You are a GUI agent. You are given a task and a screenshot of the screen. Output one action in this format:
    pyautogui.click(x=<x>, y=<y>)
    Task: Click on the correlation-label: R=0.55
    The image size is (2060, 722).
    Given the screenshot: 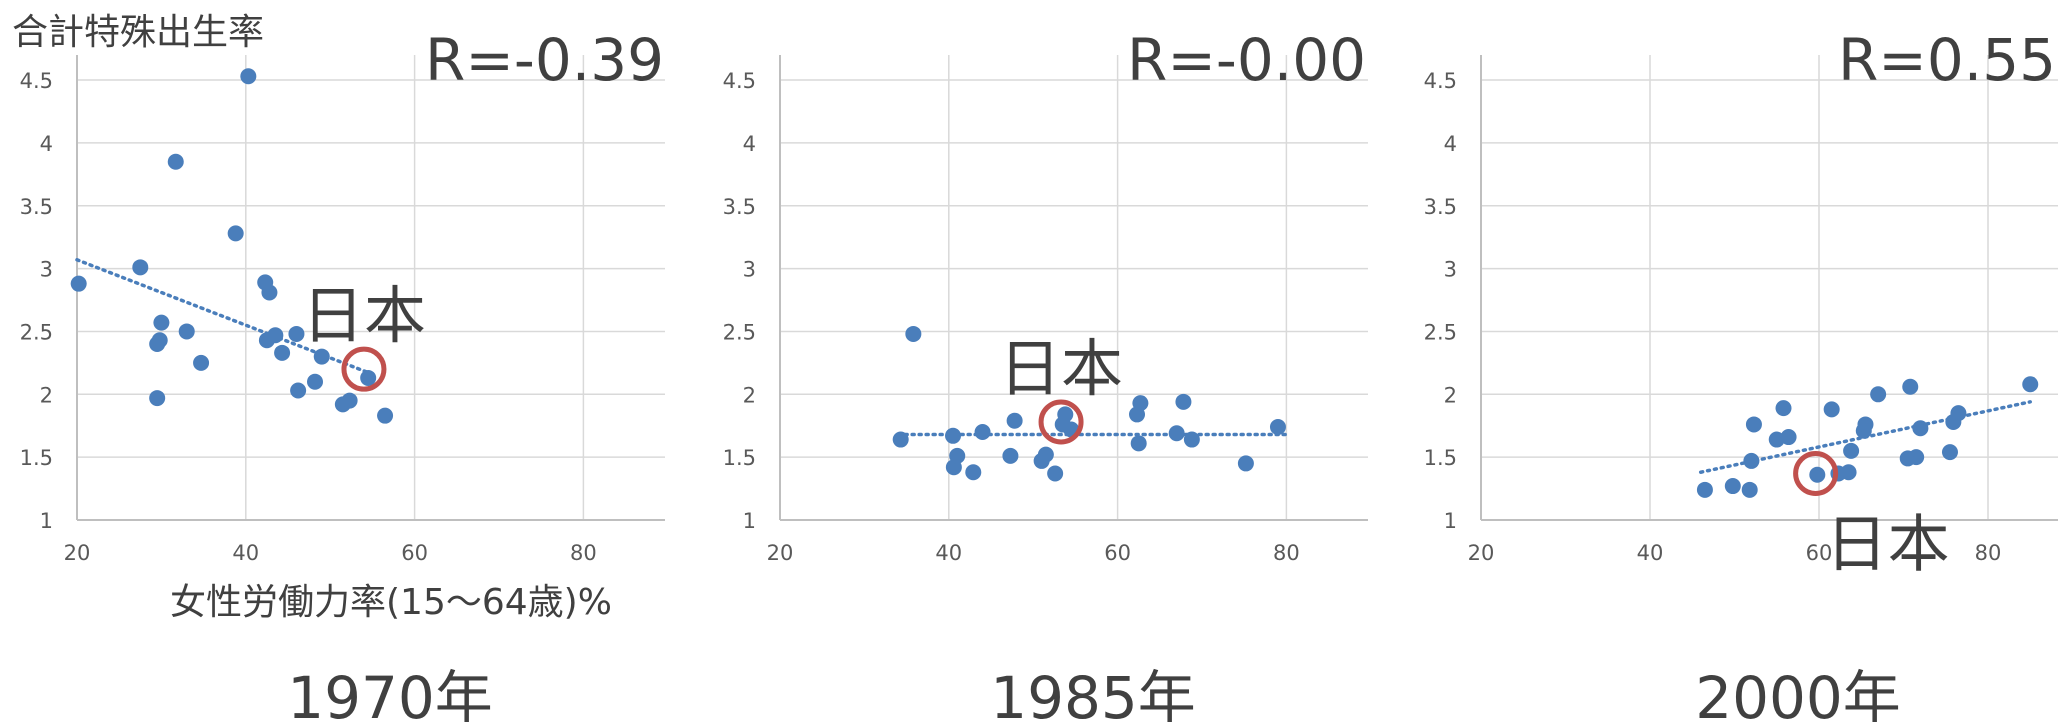 What is the action you would take?
    pyautogui.click(x=1947, y=60)
    